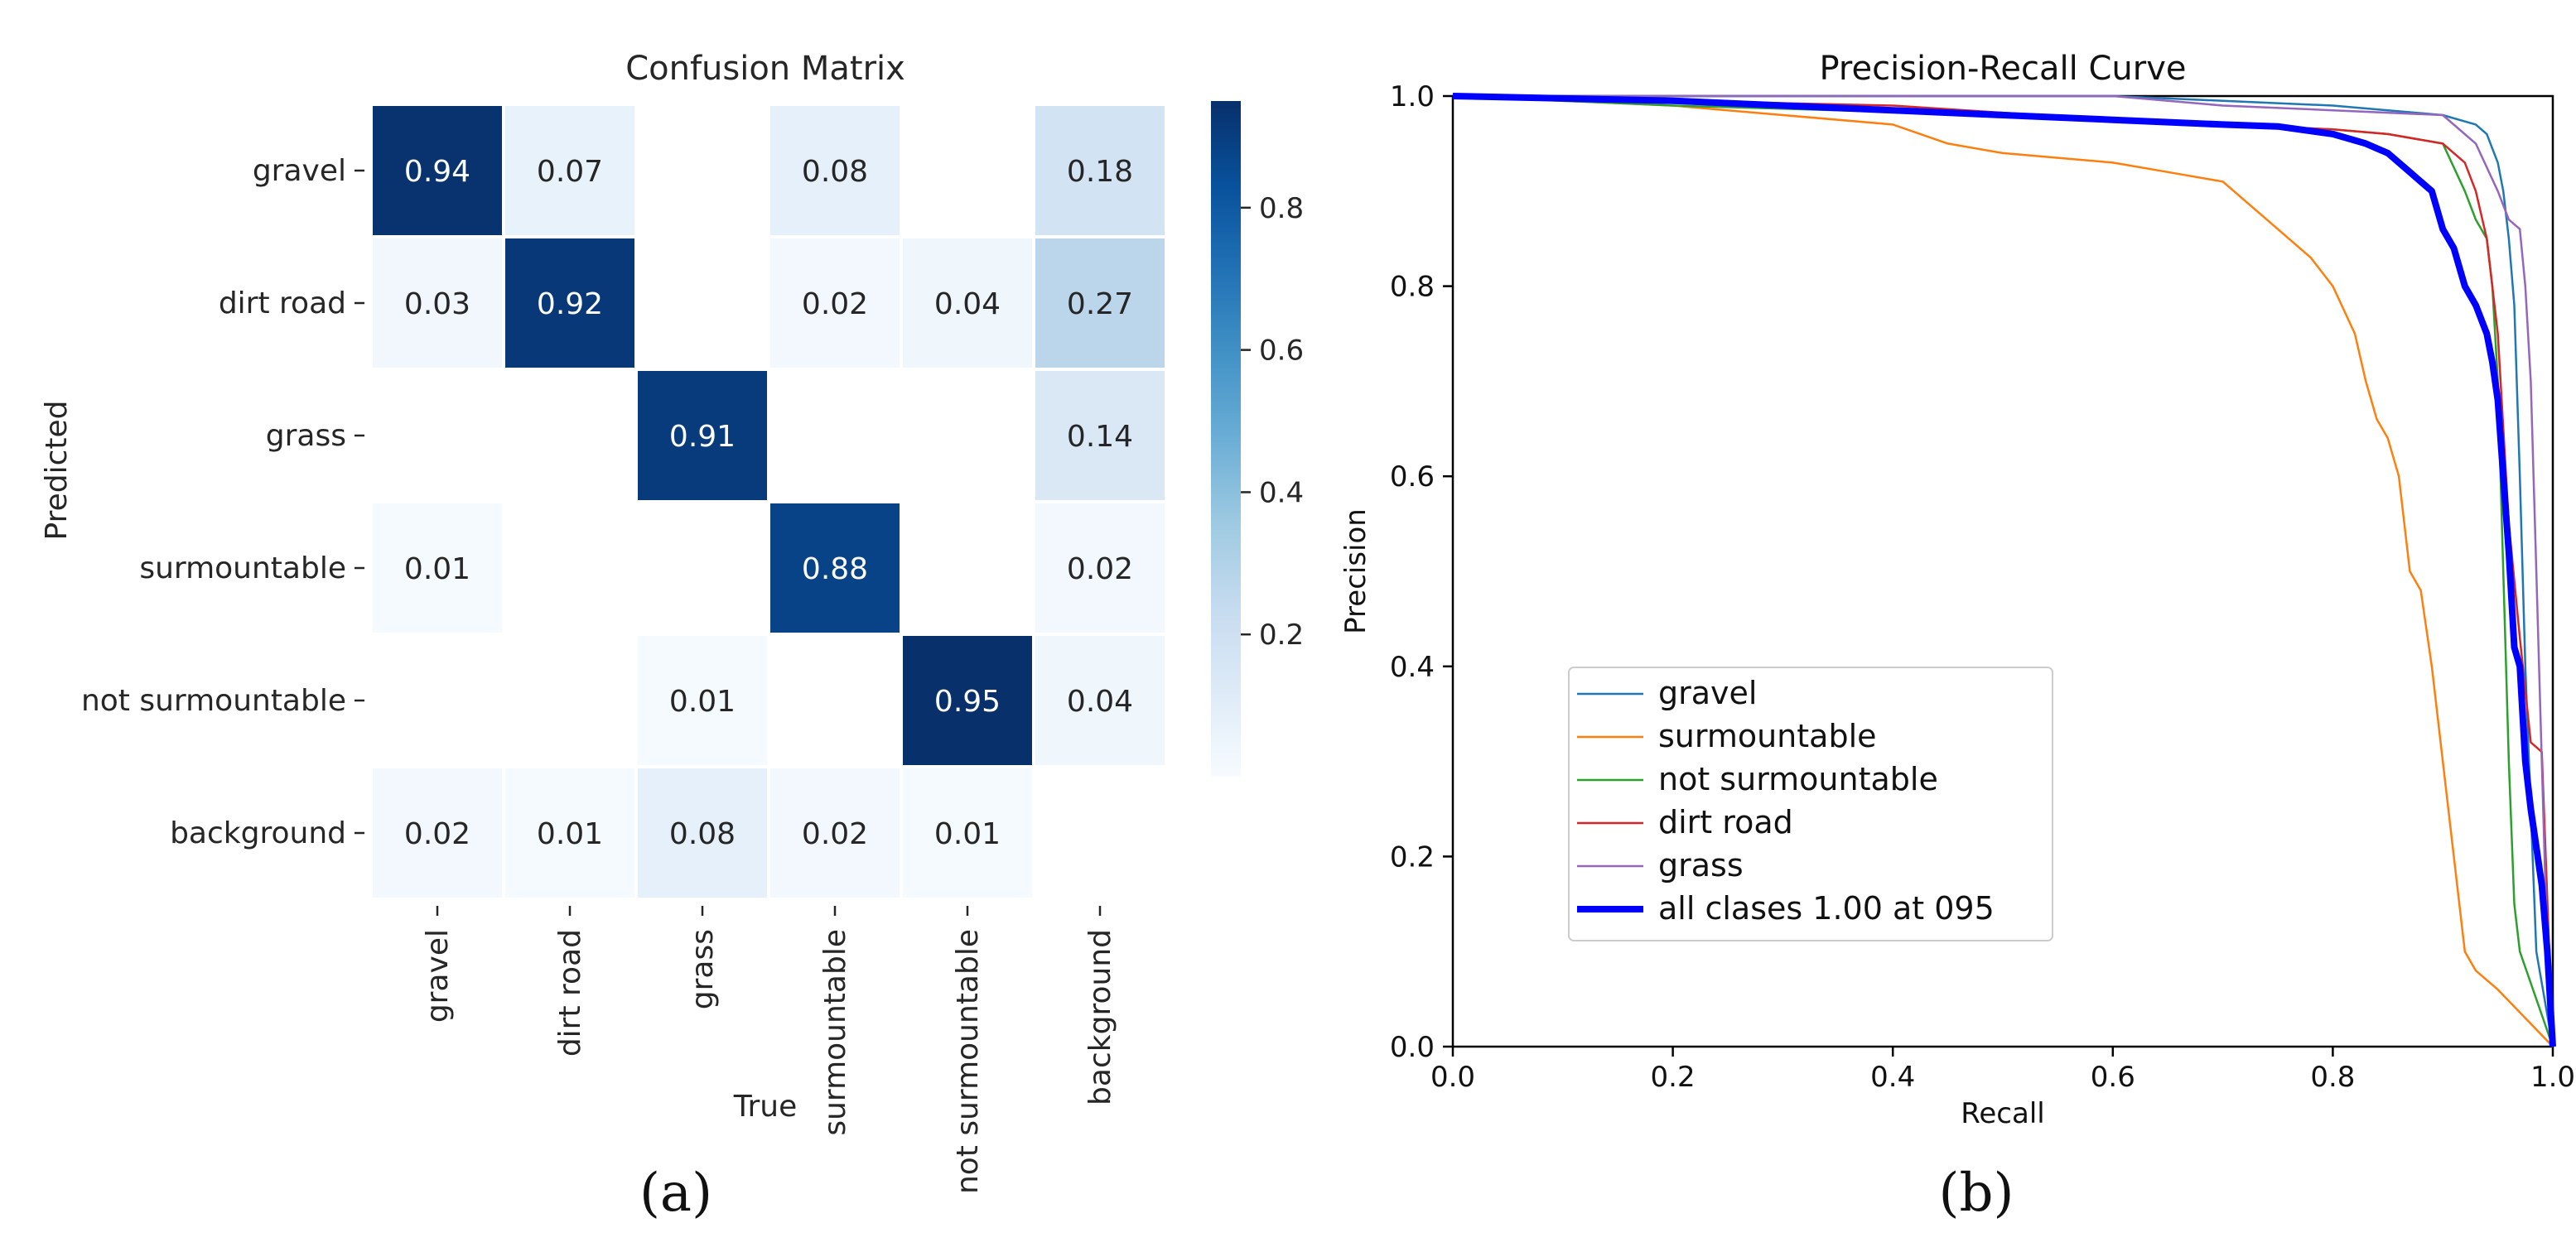  Describe the element at coordinates (702, 834) in the screenshot. I see `heatmap-cell-label: 0.08` at that location.